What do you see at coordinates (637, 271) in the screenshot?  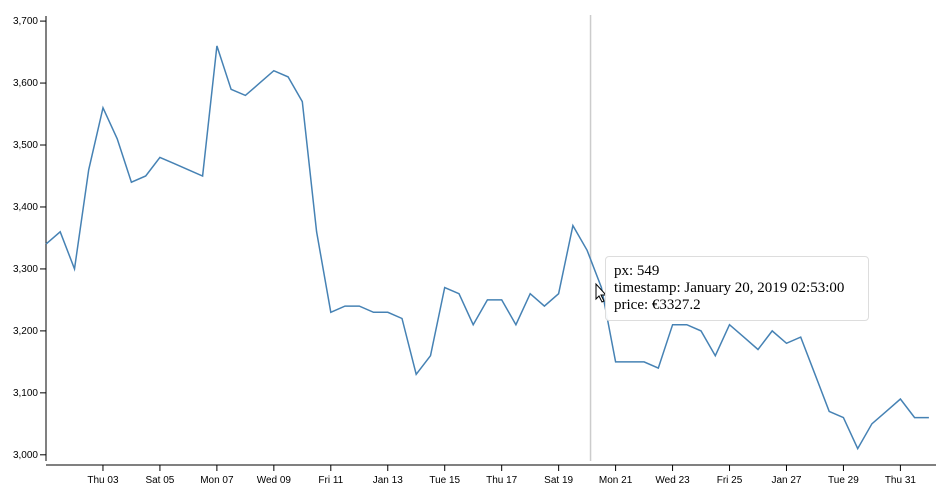 I see `tooltip-line: px: 549` at bounding box center [637, 271].